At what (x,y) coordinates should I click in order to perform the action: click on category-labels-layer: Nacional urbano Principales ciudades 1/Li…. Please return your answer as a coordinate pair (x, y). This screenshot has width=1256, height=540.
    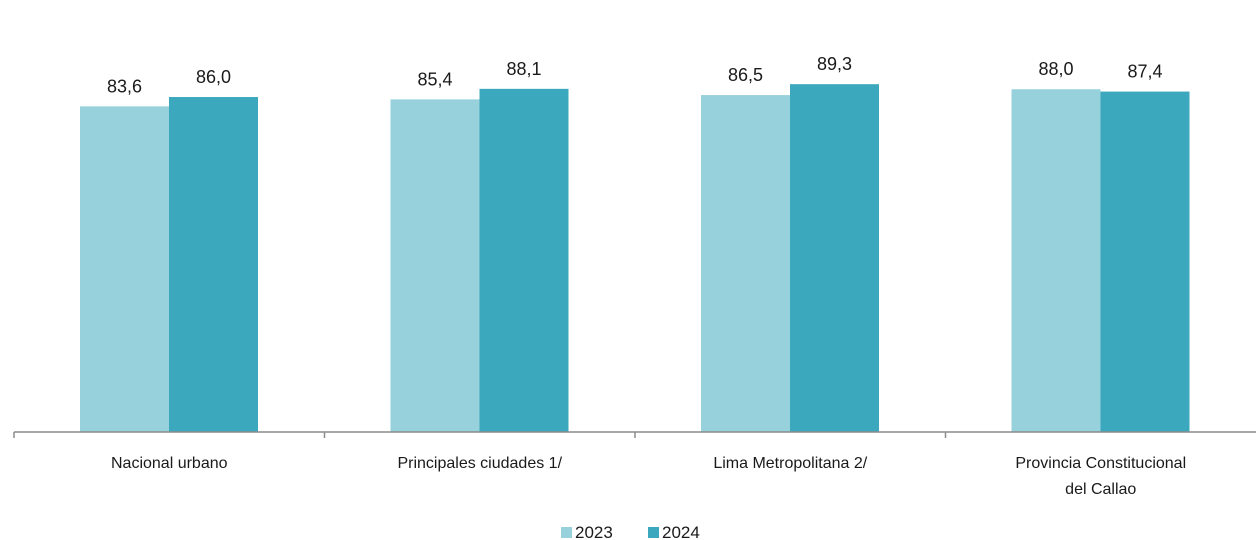
    Looking at the image, I should click on (648, 476).